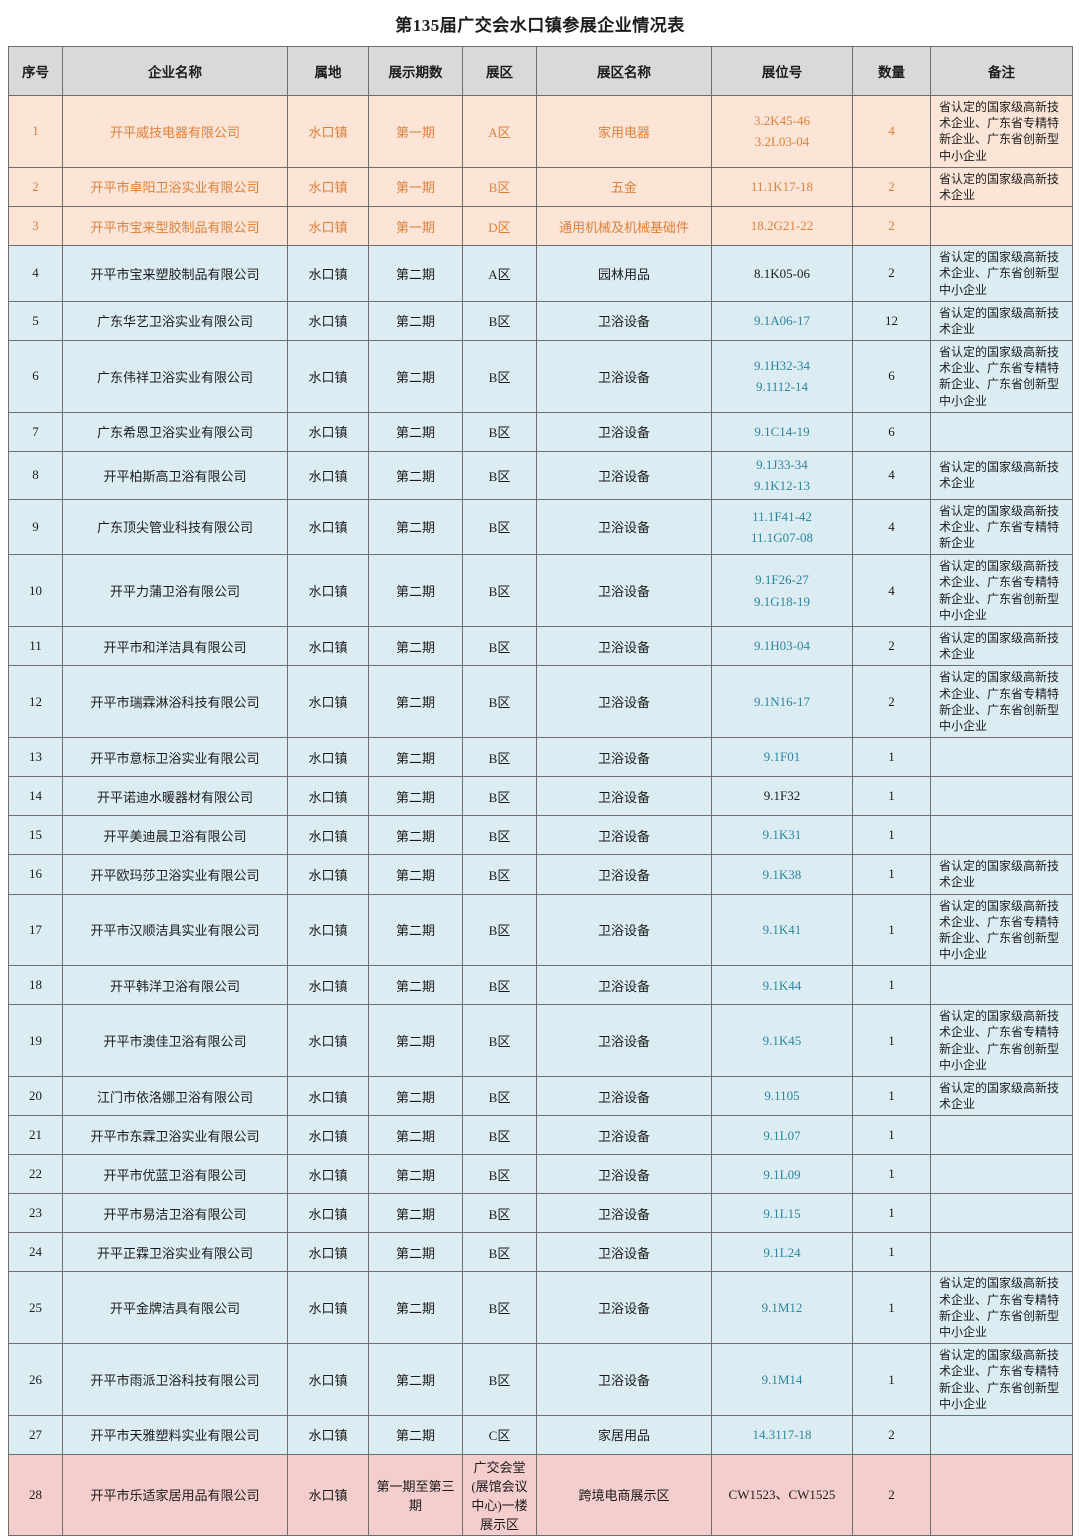 The image size is (1080, 1539). Describe the element at coordinates (782, 1308) in the screenshot. I see `cell-booth: 9.1M12` at that location.